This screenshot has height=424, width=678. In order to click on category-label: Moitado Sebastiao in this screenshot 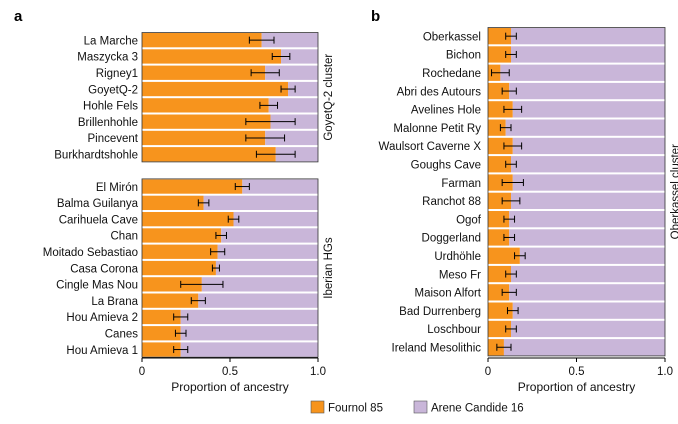, I will do `click(90, 253)`.